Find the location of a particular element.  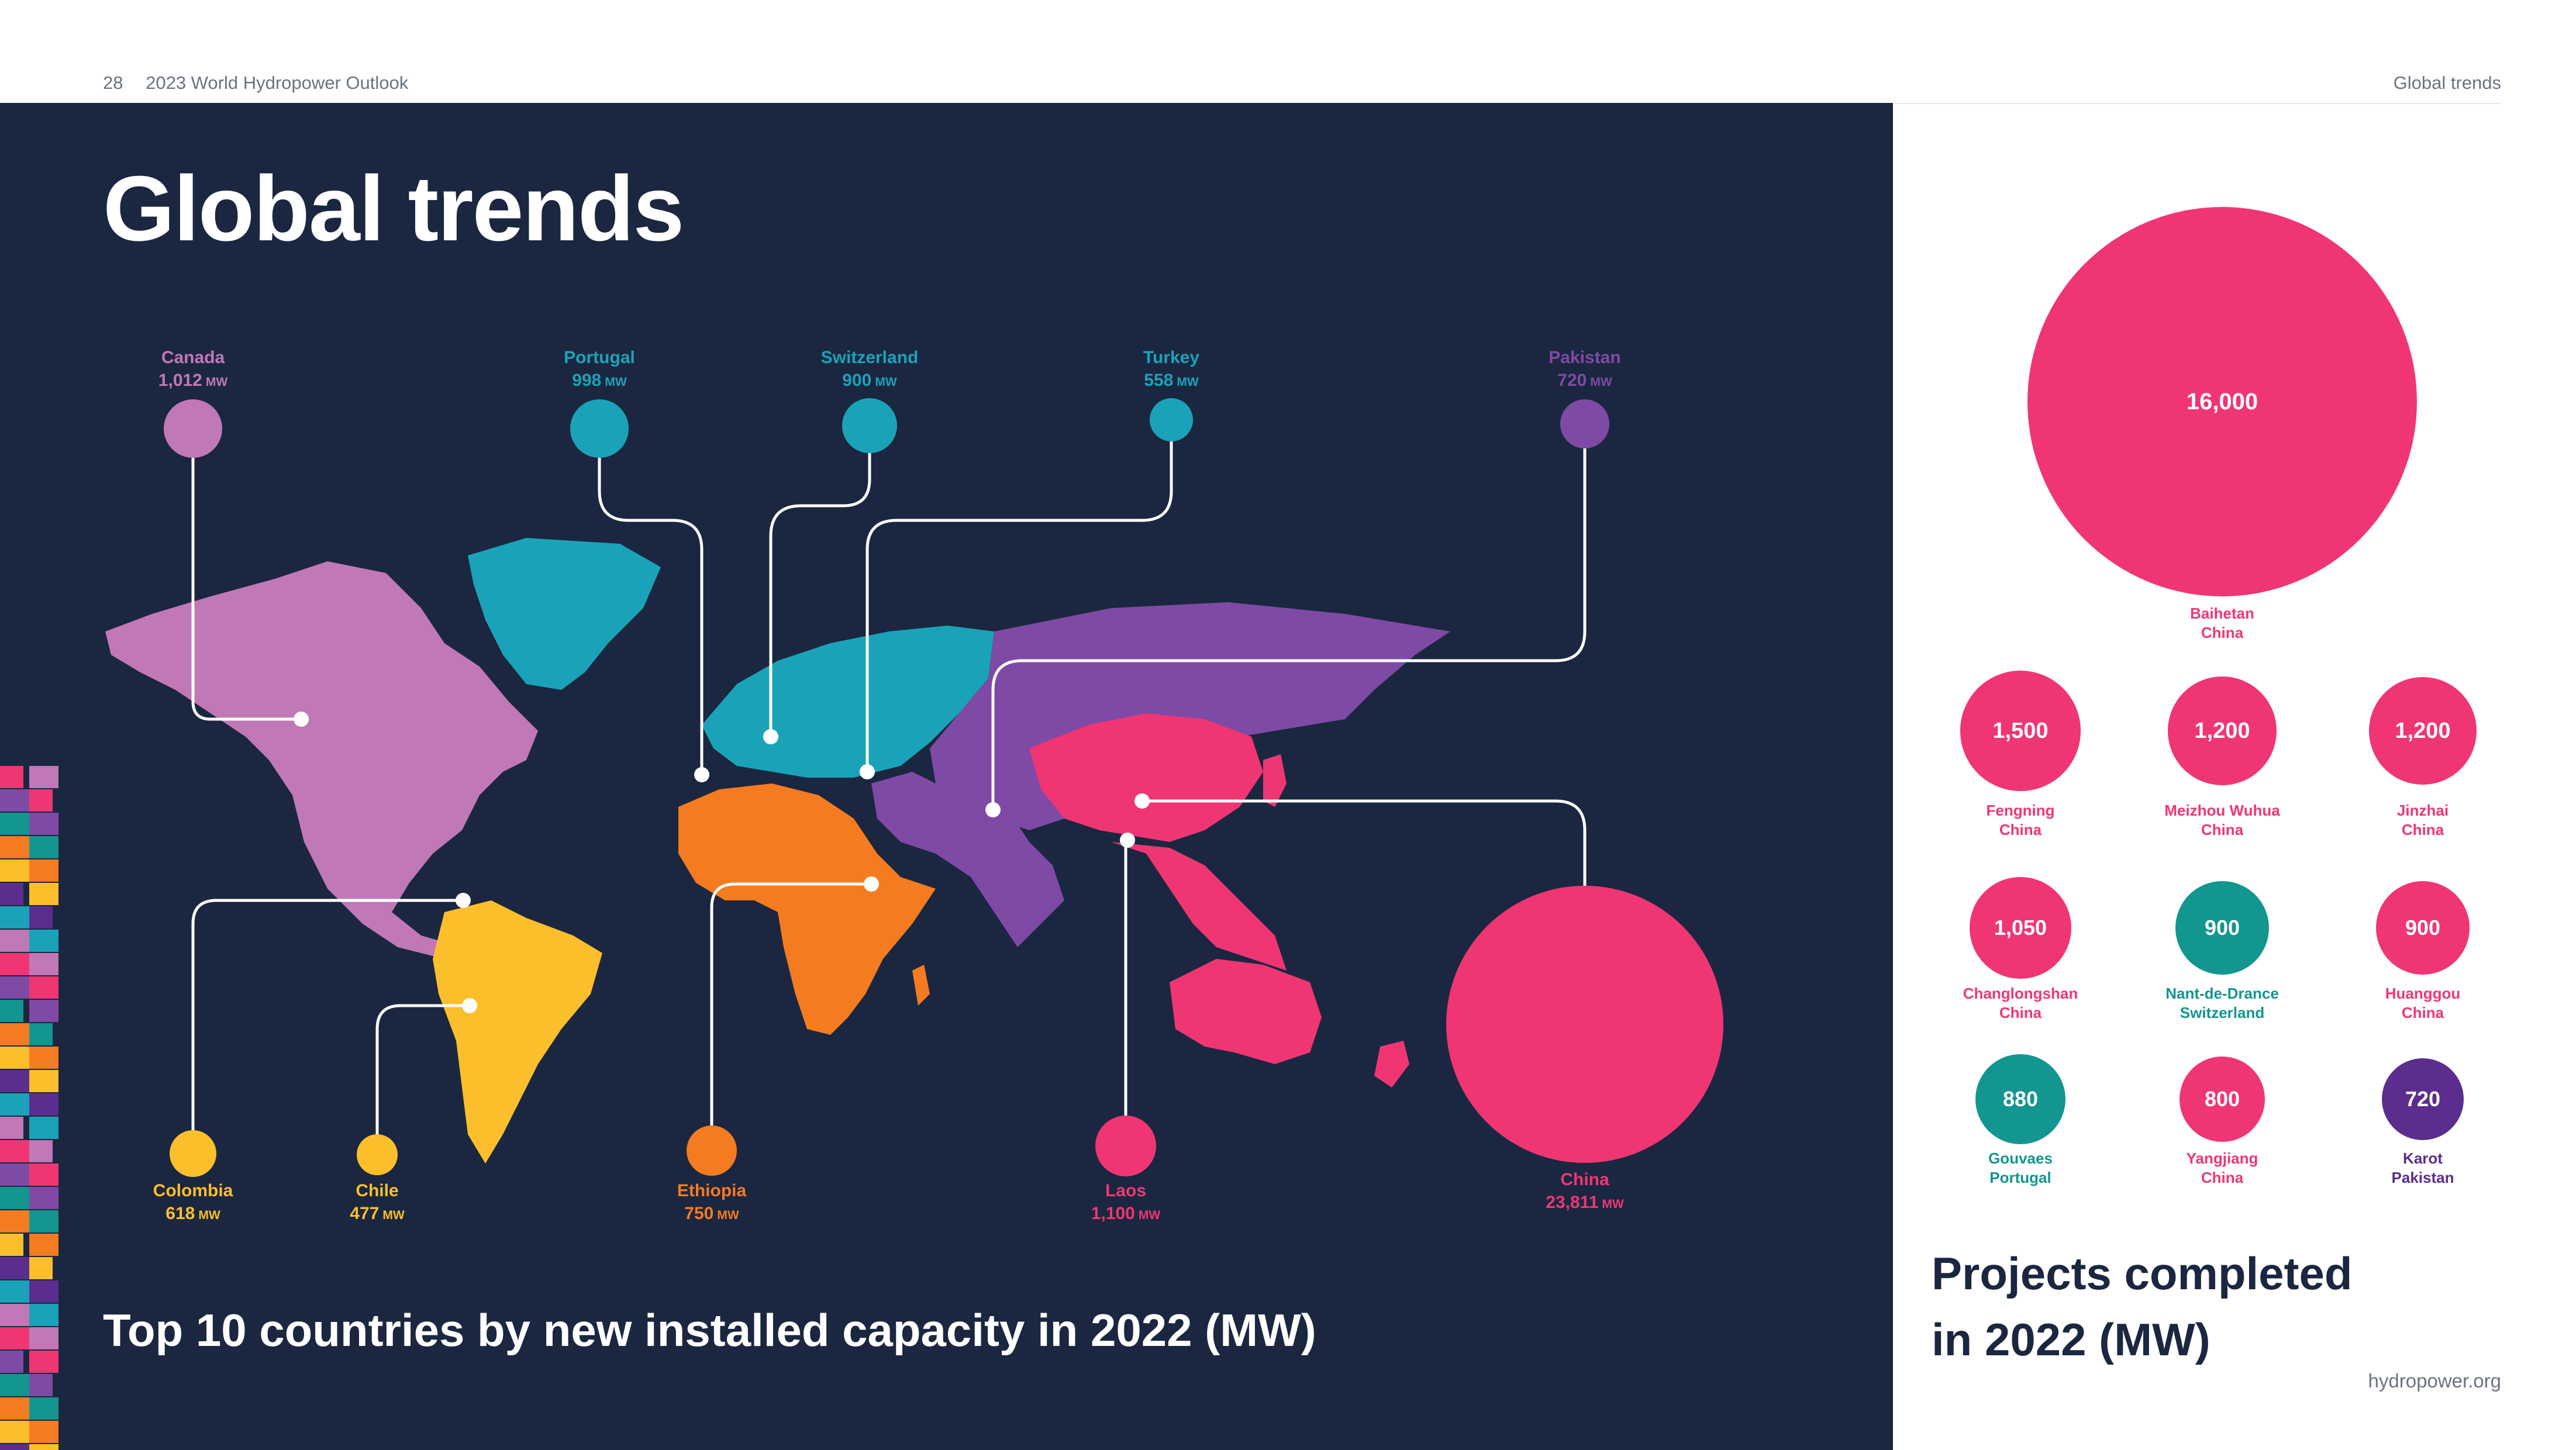

country-label-china: China 23,811 MW is located at coordinates (1584, 1191).